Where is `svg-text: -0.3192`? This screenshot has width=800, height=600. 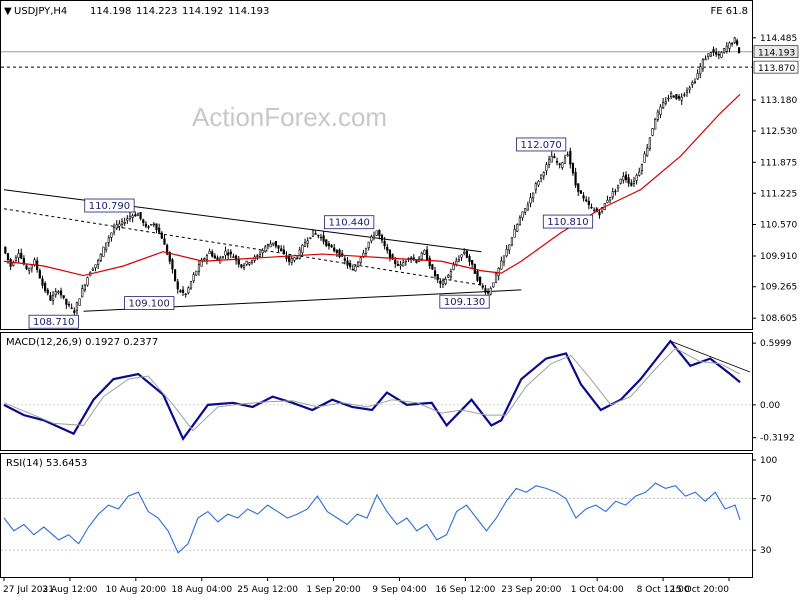
svg-text: -0.3192 is located at coordinates (777, 439).